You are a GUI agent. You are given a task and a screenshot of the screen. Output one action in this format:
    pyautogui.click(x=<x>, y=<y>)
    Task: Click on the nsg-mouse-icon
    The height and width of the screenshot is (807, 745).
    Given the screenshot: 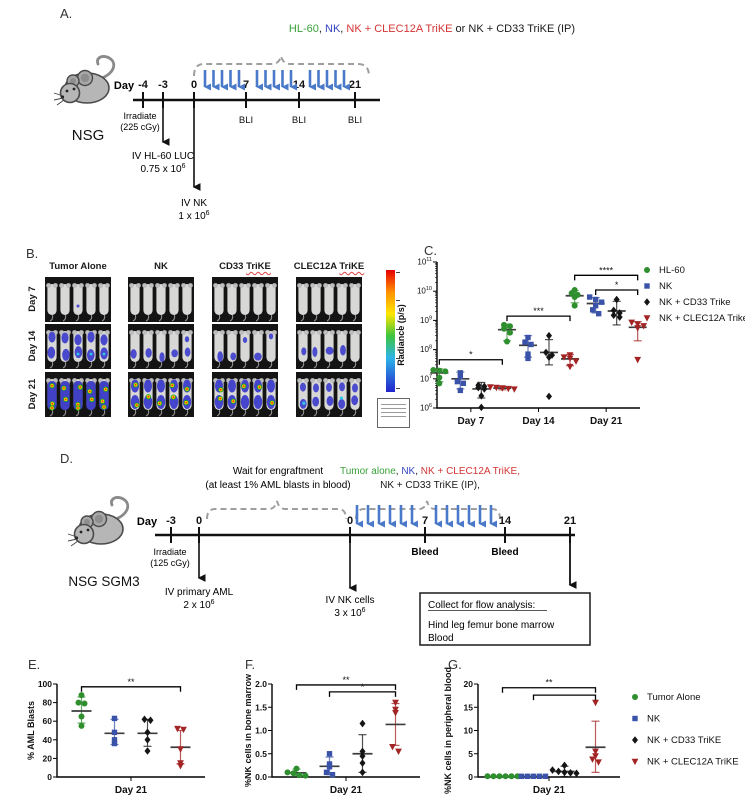 What is the action you would take?
    pyautogui.click(x=84, y=81)
    